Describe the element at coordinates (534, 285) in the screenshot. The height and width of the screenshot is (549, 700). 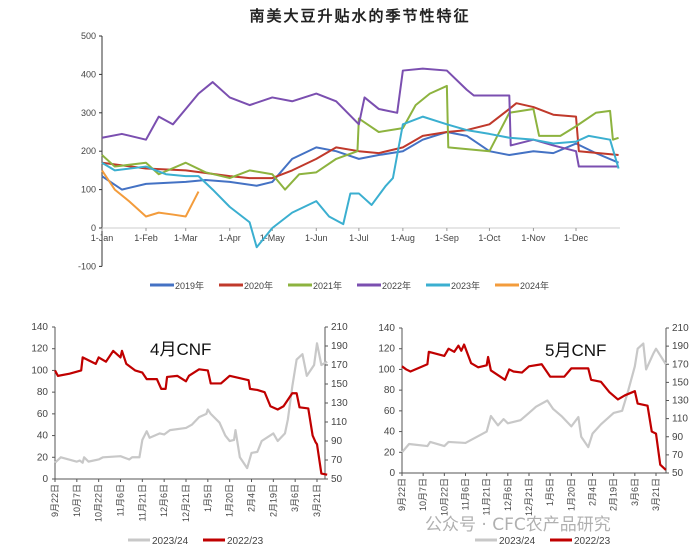
I see `legend-label: 2024年` at that location.